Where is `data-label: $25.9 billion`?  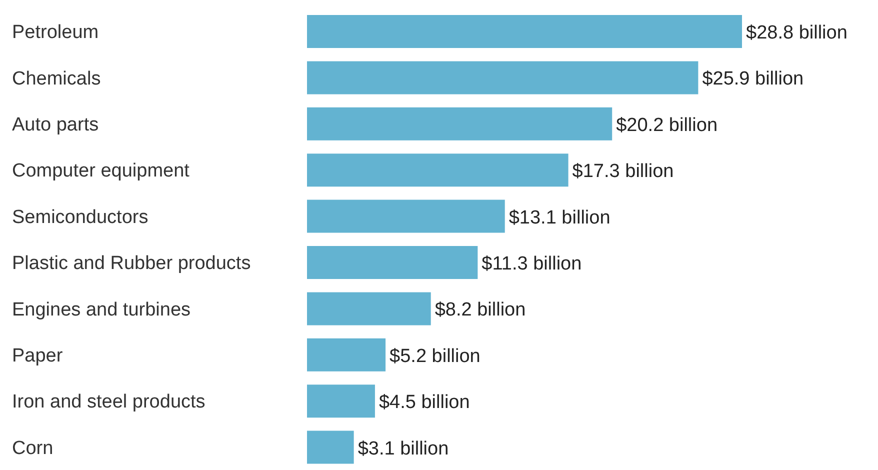
data-label: $25.9 billion is located at coordinates (753, 79).